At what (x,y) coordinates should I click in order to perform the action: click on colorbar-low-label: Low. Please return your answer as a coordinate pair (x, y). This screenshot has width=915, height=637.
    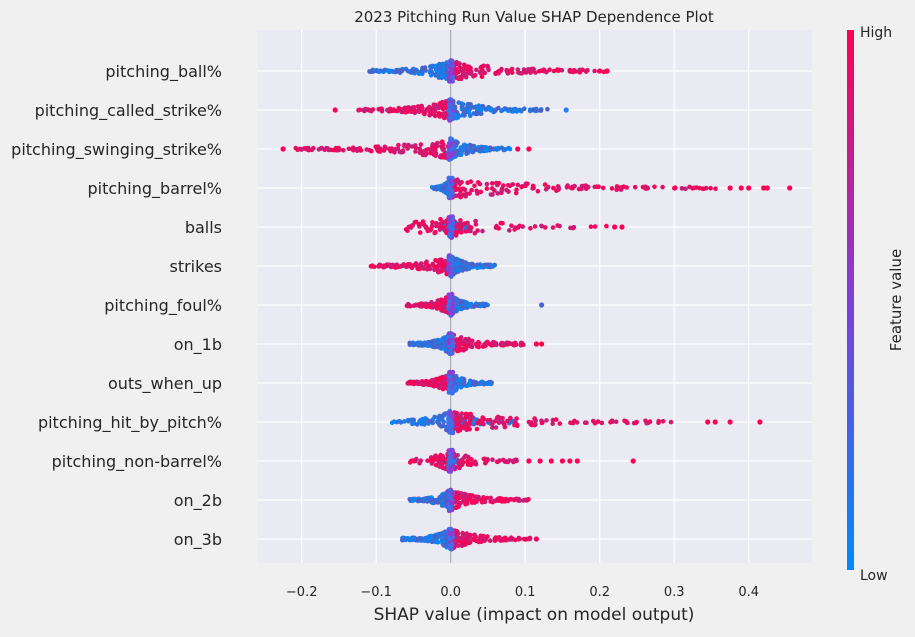
    Looking at the image, I should click on (874, 576).